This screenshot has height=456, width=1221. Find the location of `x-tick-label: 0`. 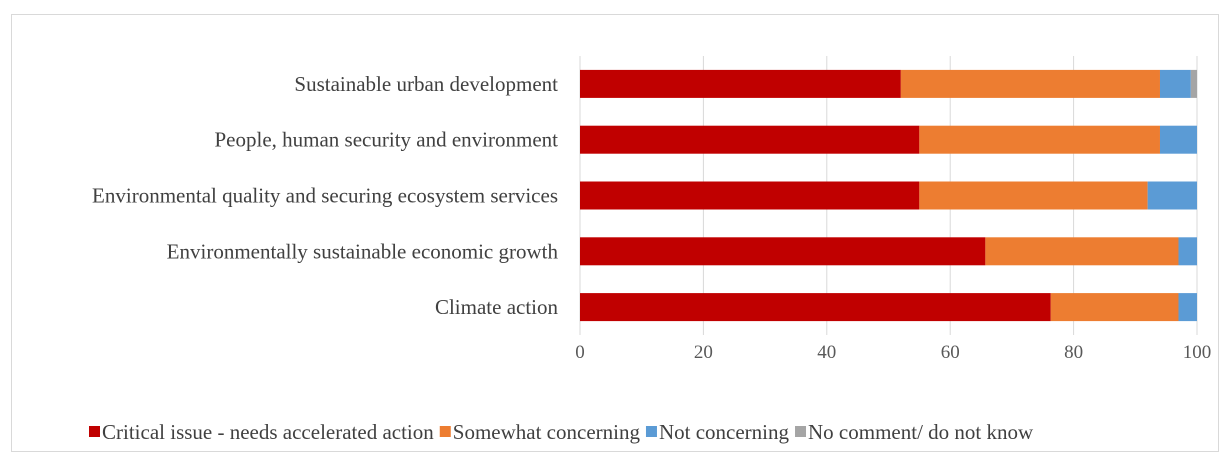

x-tick-label: 0 is located at coordinates (580, 352).